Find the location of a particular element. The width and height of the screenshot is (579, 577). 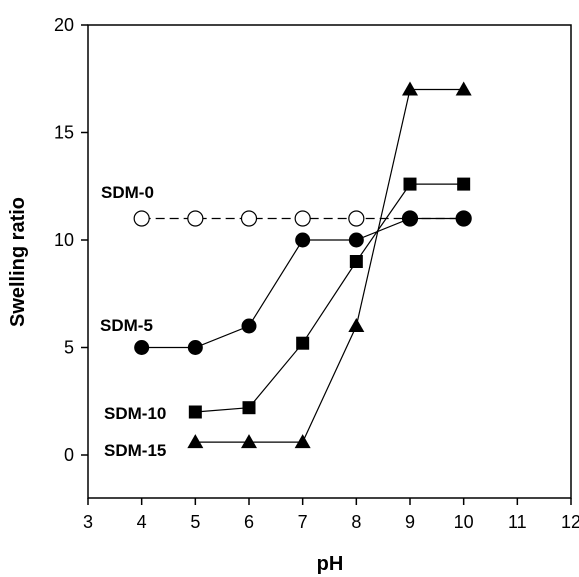

x-tick-label-11: 11 is located at coordinates (517, 522).